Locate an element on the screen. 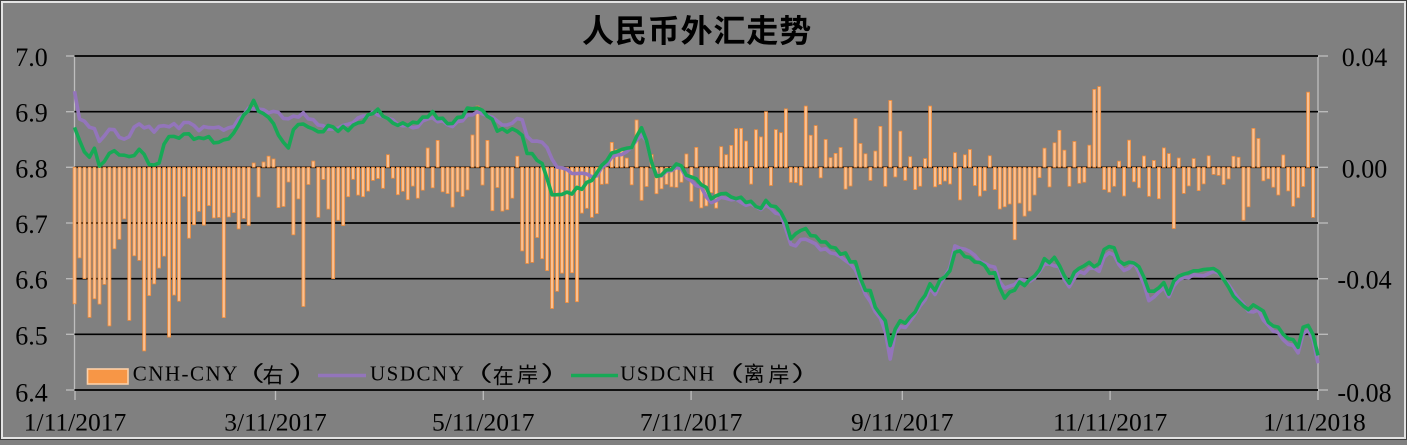 The height and width of the screenshot is (445, 1407). svg-text: USDCNH is located at coordinates (667, 374).